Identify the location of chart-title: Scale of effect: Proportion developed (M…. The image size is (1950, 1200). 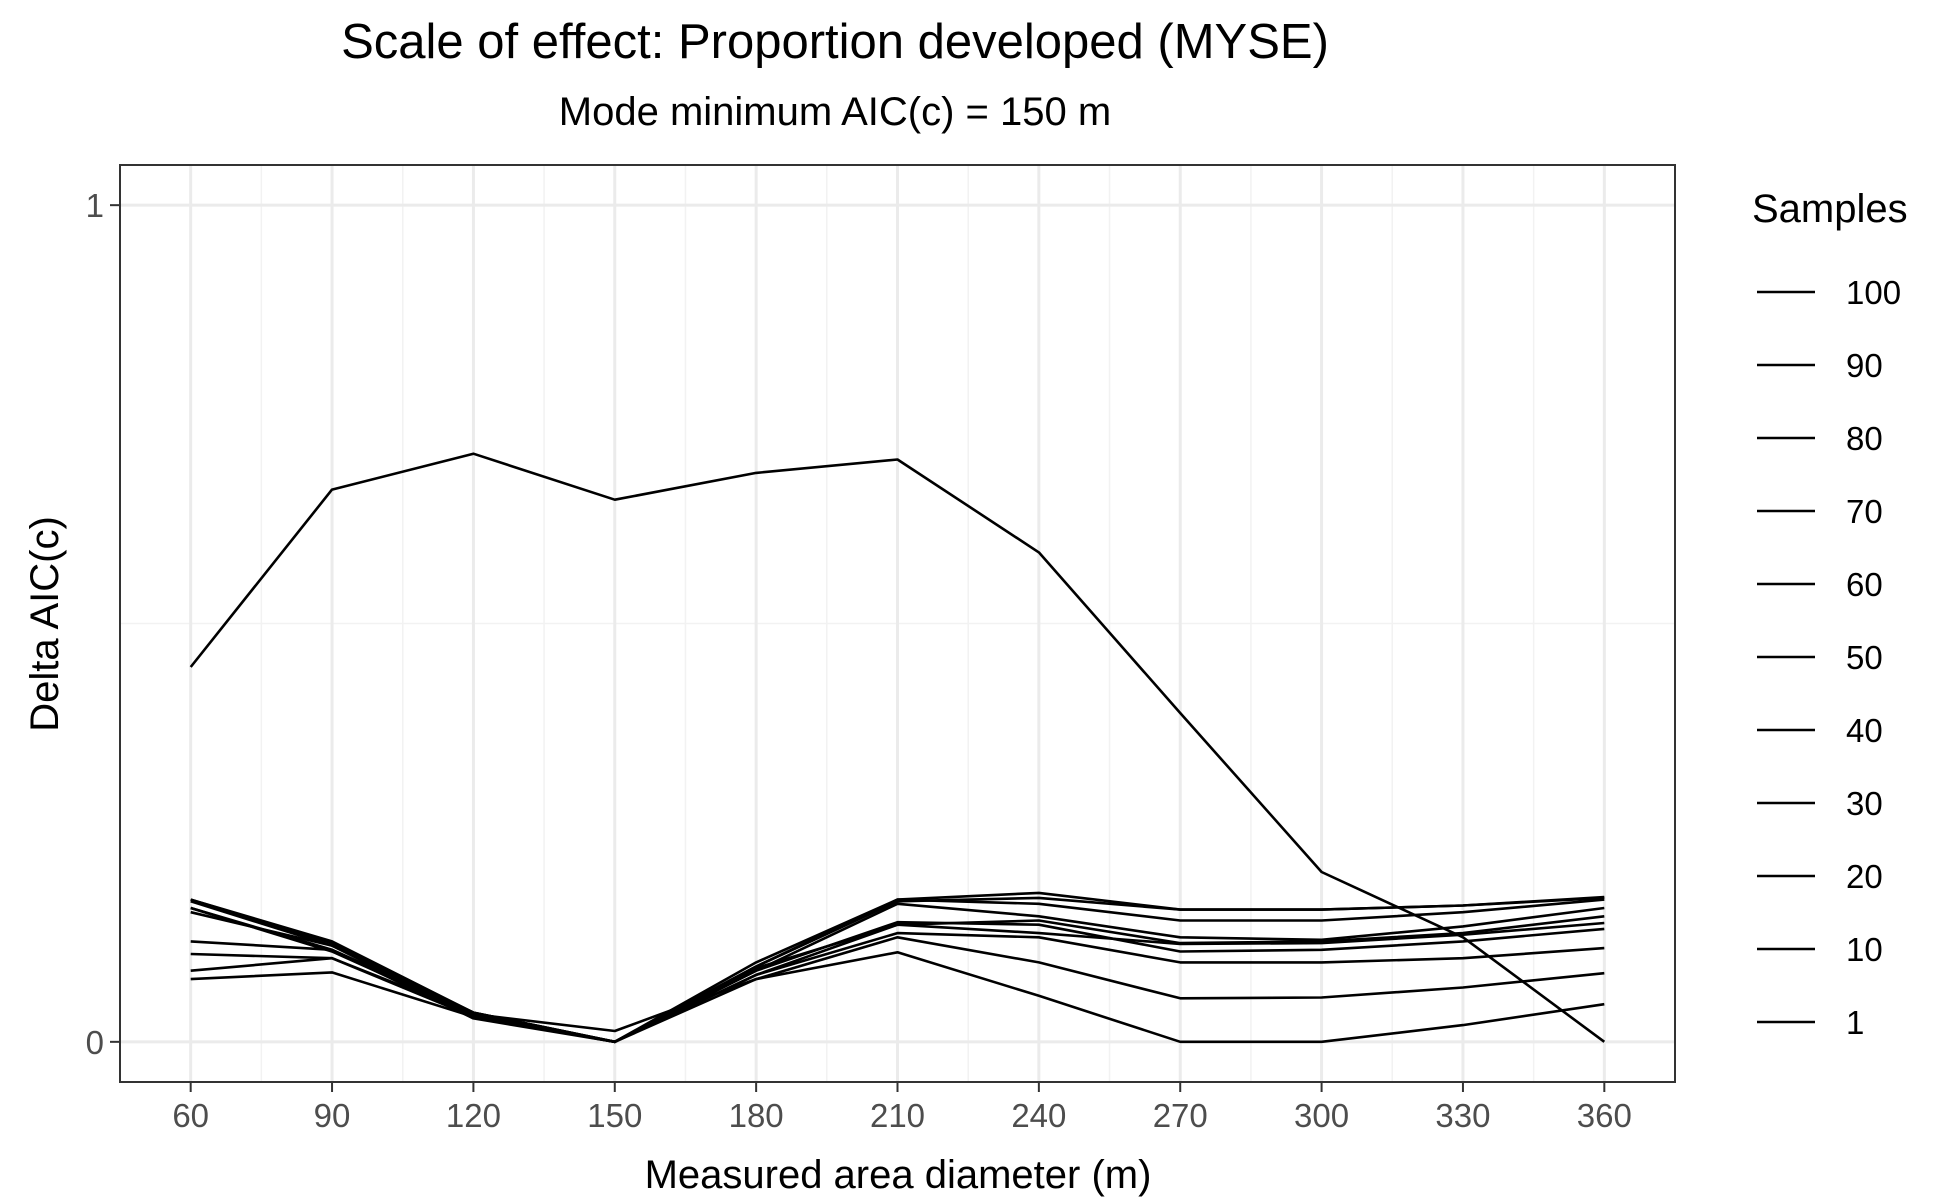
(835, 42).